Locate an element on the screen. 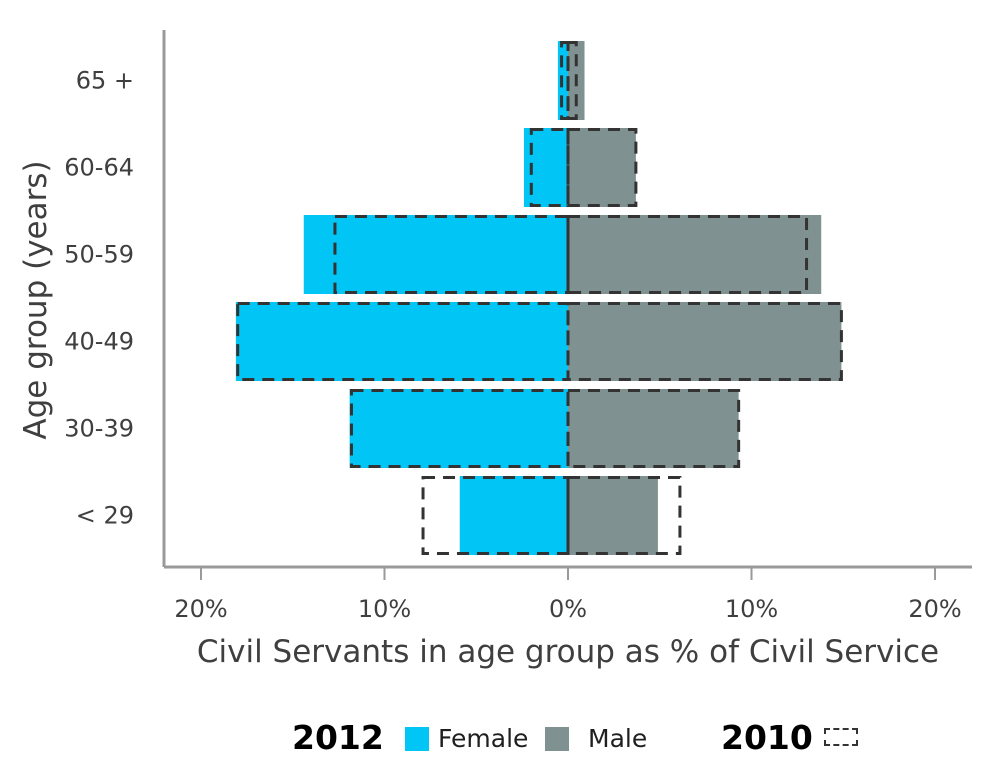  legend-year-2010: 2010 is located at coordinates (767, 737).